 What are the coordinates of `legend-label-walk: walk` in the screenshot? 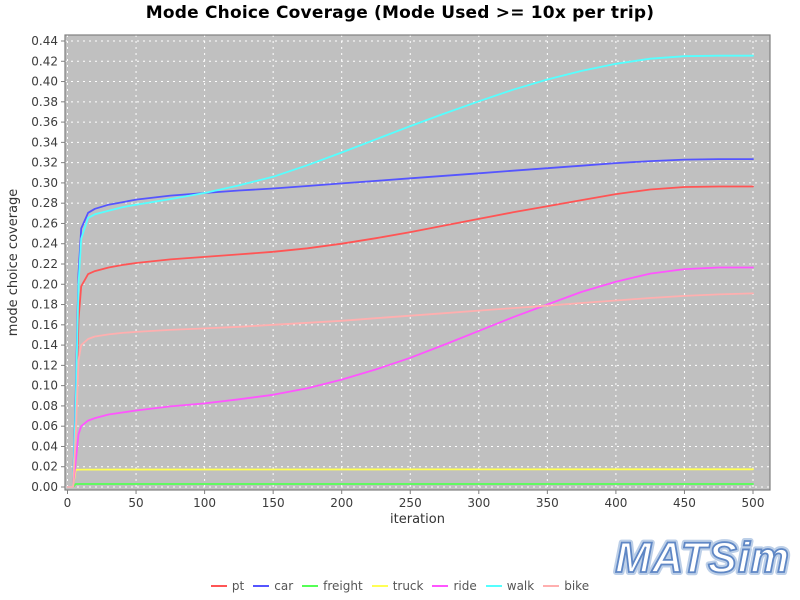 It's located at (520, 586).